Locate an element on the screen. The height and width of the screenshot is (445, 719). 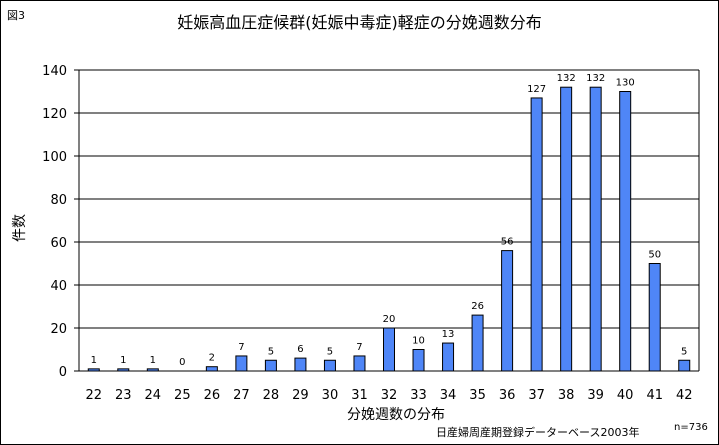
x-tick-label: 27 is located at coordinates (241, 395).